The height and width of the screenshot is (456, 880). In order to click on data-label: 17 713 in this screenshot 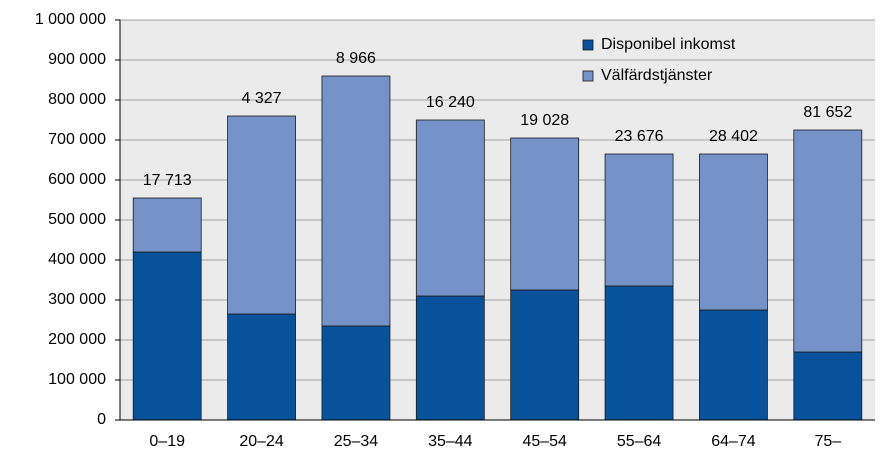, I will do `click(167, 180)`.